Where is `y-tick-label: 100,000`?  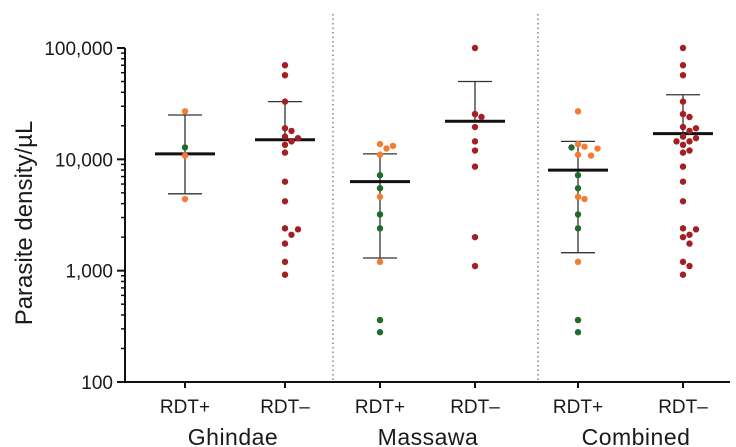
y-tick-label: 100,000 is located at coordinates (78, 49).